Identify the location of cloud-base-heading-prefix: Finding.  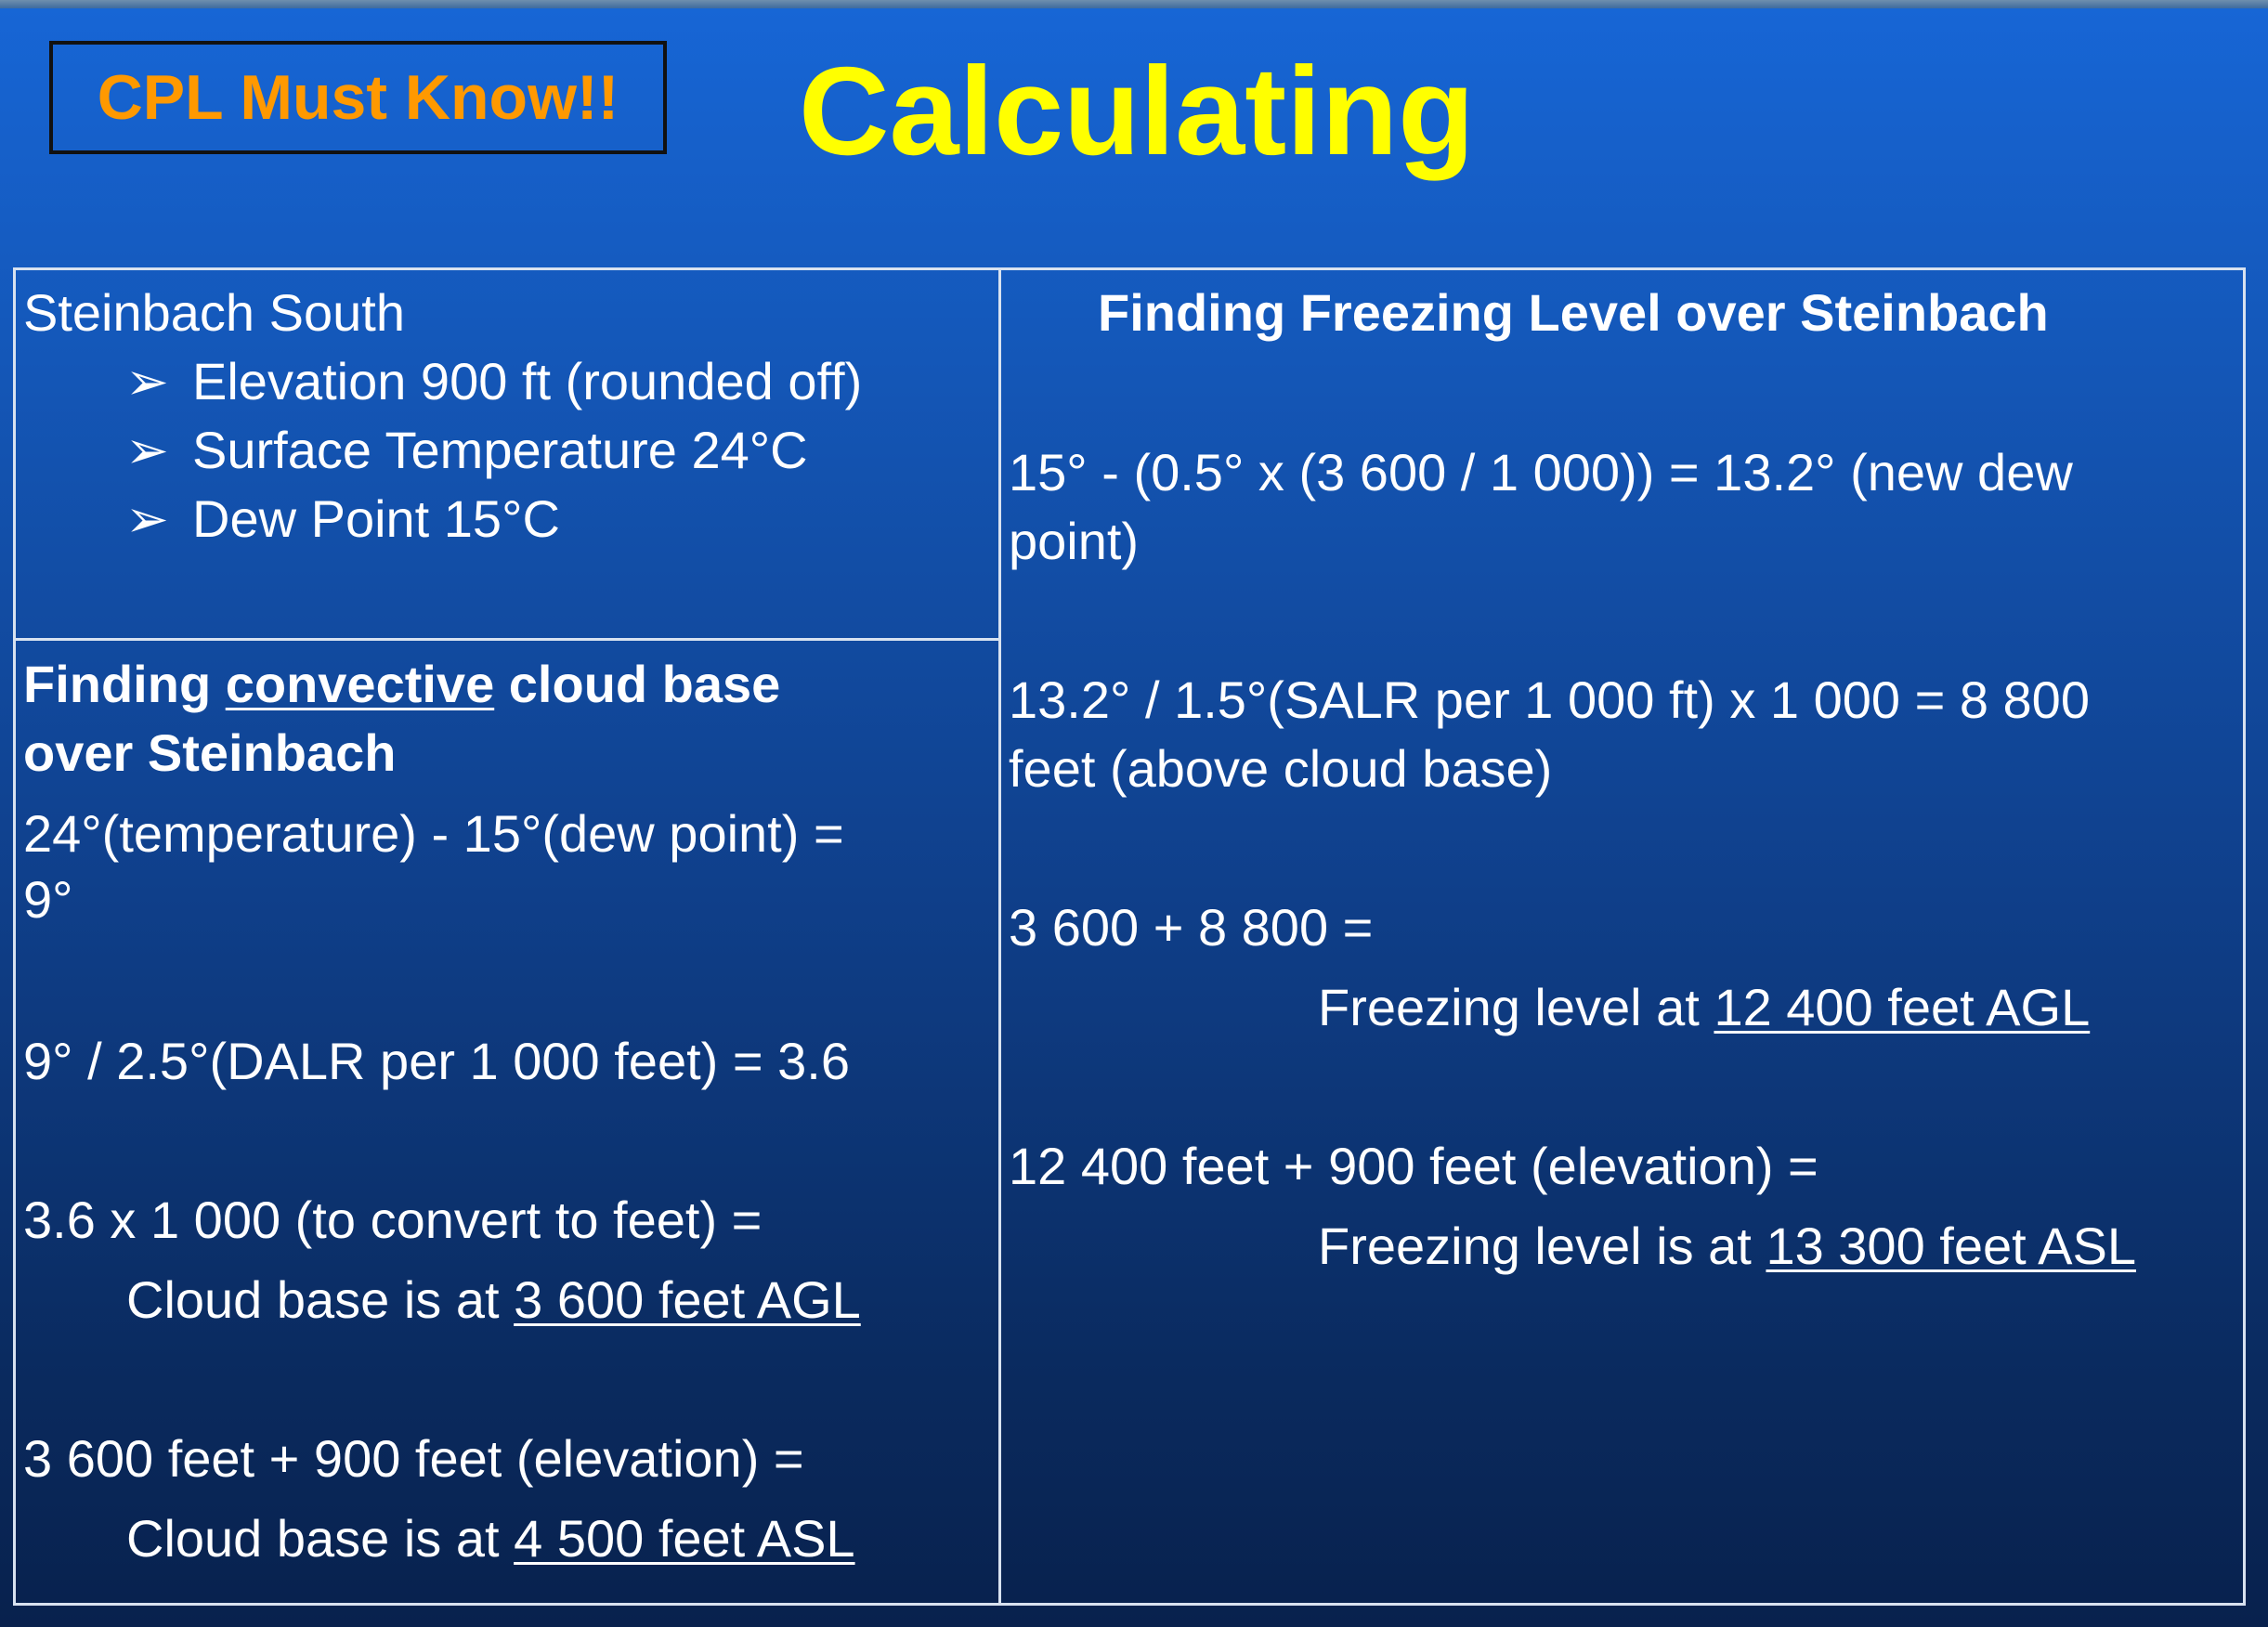
(125, 684).